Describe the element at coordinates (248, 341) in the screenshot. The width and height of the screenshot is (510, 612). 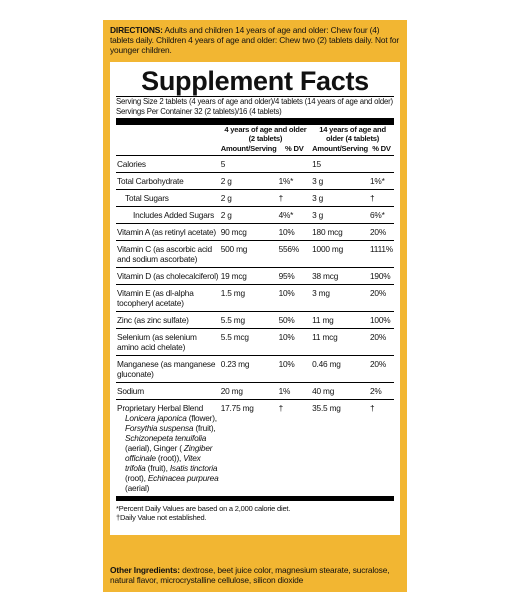
I see `cell: 5.5 mcg` at that location.